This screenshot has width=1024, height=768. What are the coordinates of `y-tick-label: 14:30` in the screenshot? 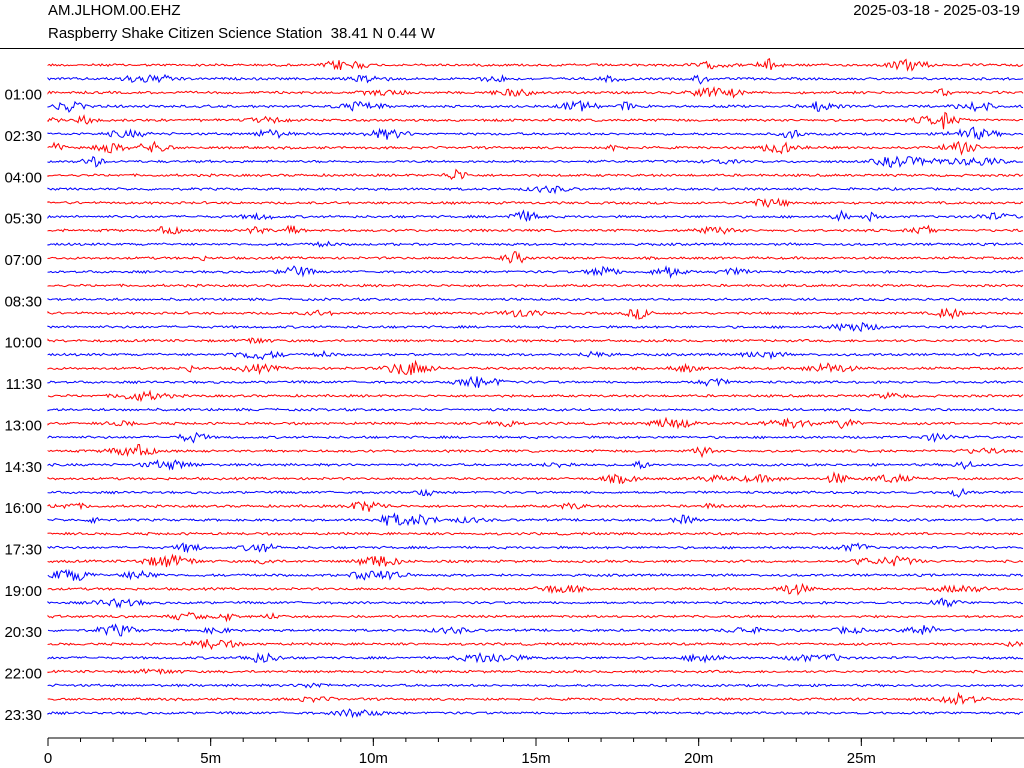 It's located at (23, 467).